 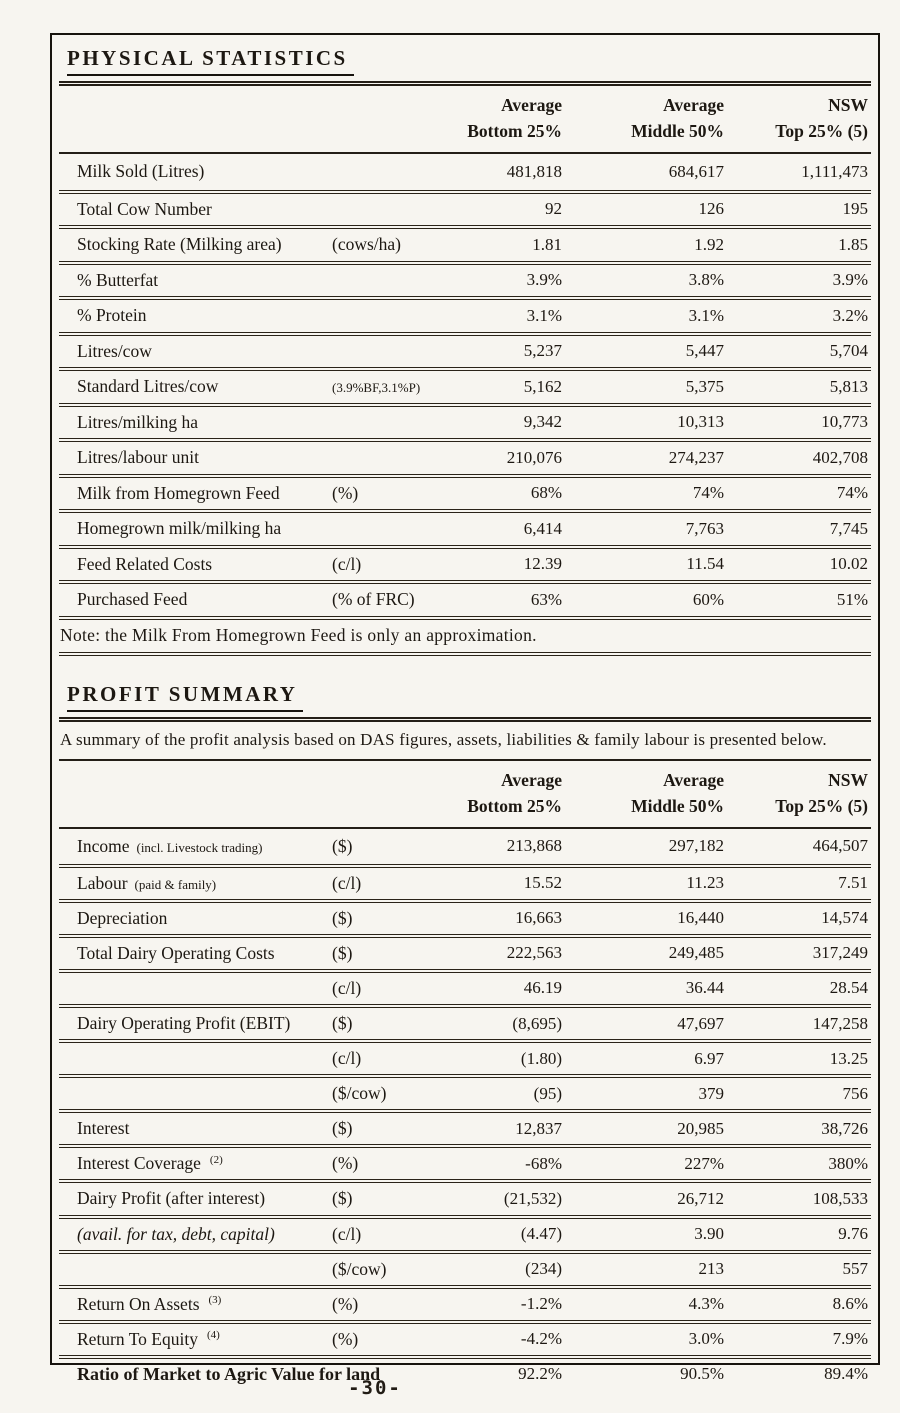 What do you see at coordinates (514, 131) in the screenshot?
I see `header-line2: Bottom 25%` at bounding box center [514, 131].